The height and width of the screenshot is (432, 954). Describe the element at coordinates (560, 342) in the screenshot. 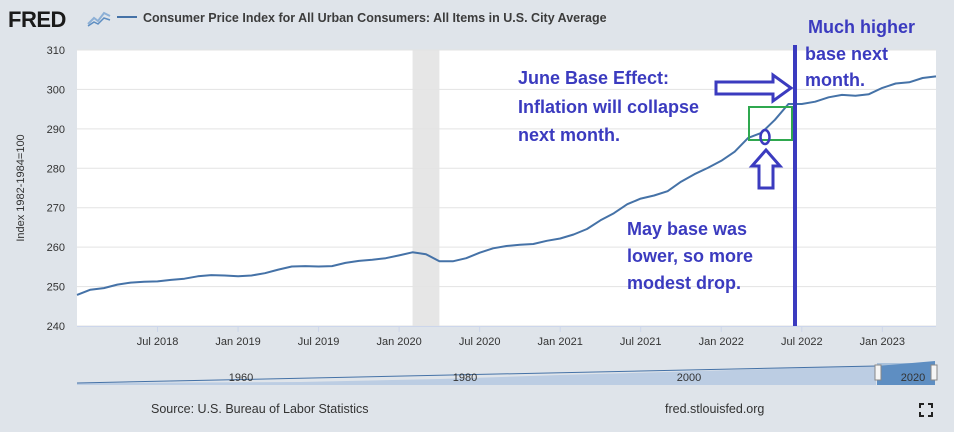

I see `x-tick-label: Jan 2021` at that location.